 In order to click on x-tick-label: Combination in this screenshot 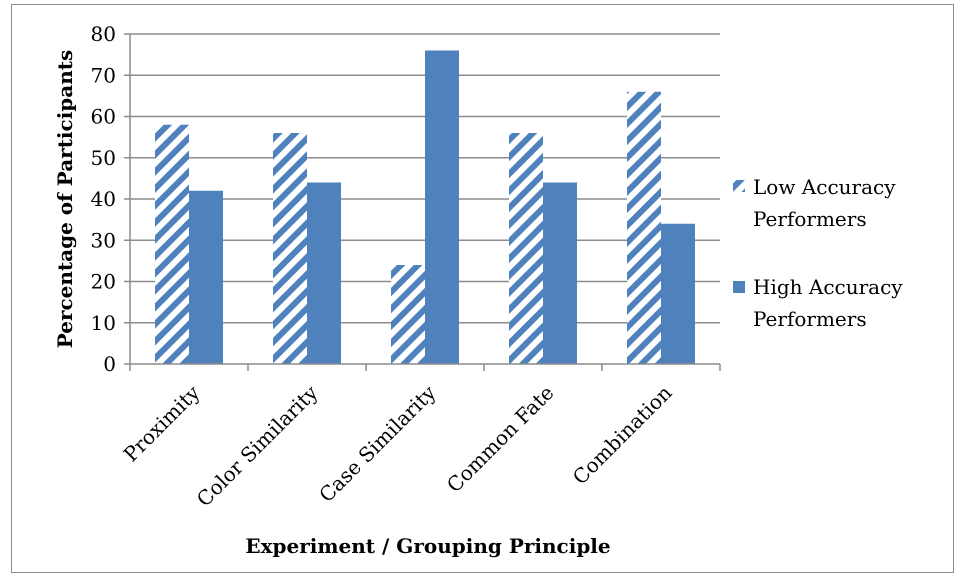, I will do `click(622, 434)`.